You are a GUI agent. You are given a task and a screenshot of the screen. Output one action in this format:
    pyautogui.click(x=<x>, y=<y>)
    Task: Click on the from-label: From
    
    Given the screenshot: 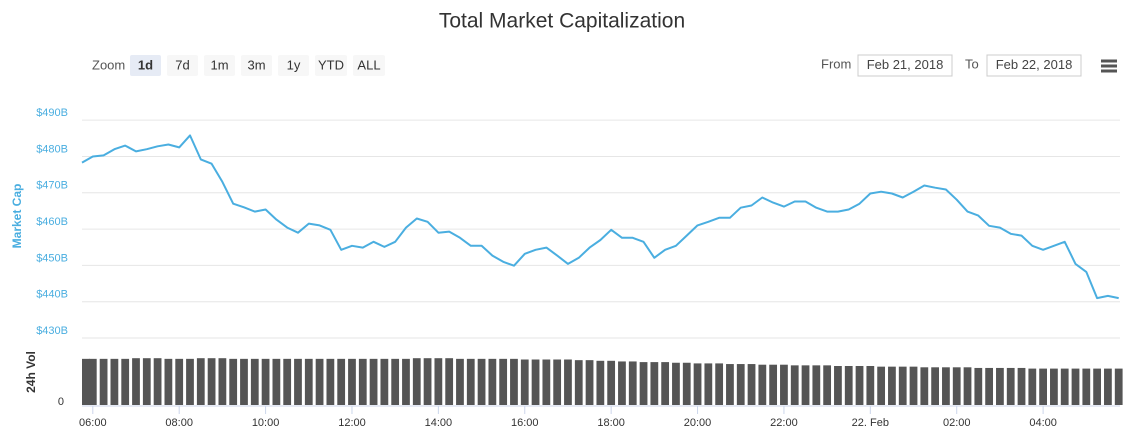 What is the action you would take?
    pyautogui.click(x=836, y=63)
    